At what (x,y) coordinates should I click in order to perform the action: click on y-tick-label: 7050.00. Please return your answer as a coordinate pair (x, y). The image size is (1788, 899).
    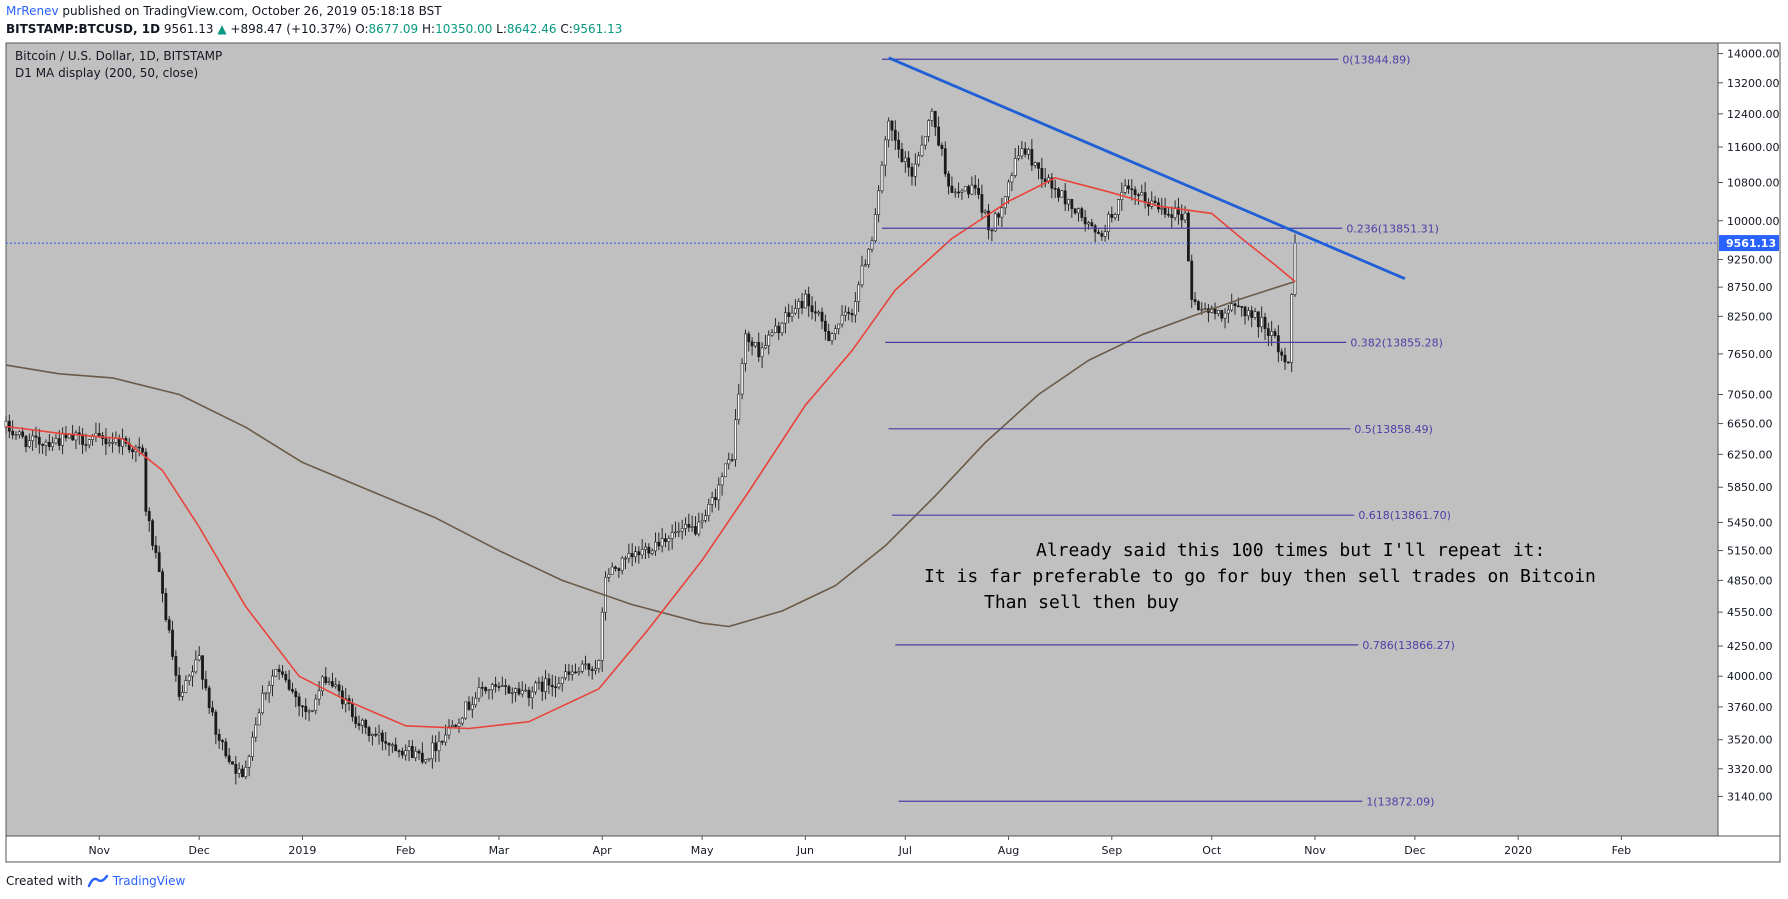
    Looking at the image, I should click on (1750, 394).